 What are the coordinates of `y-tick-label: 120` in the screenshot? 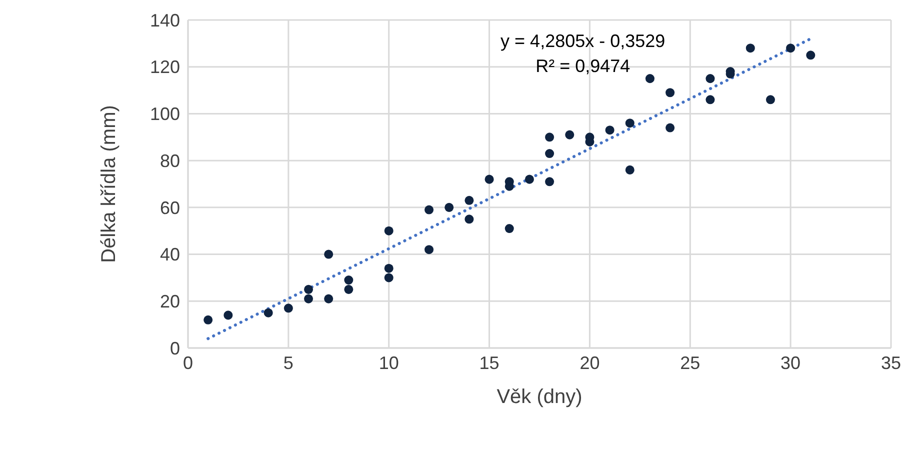 It's located at (165, 67).